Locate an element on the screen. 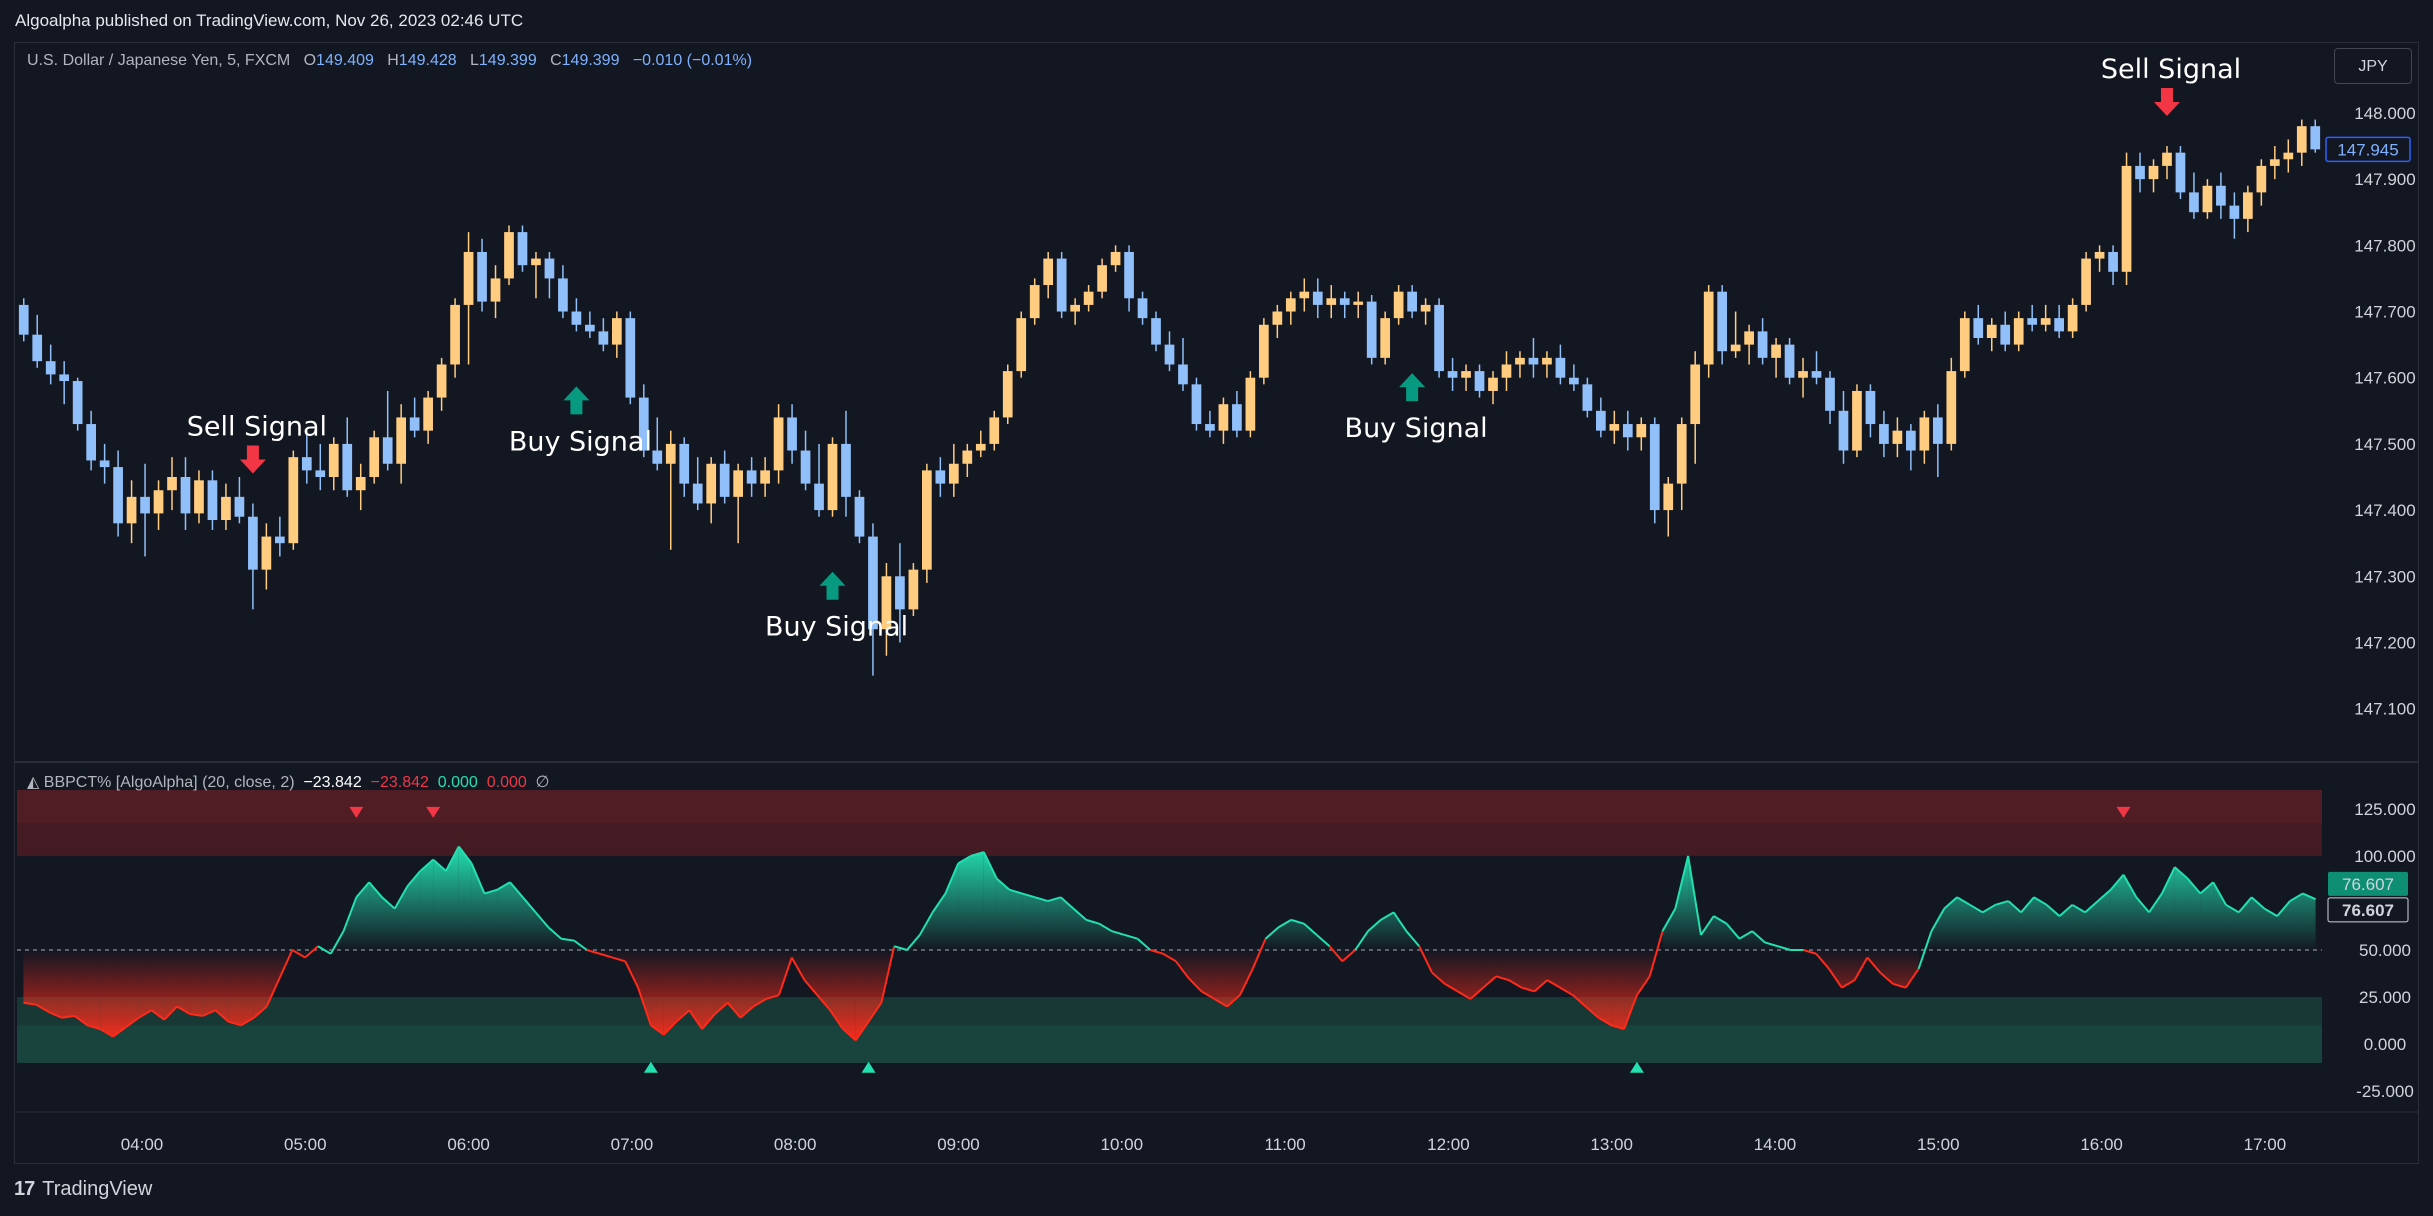 This screenshot has height=1216, width=2433. time-tick-label: 09:00 is located at coordinates (958, 1144).